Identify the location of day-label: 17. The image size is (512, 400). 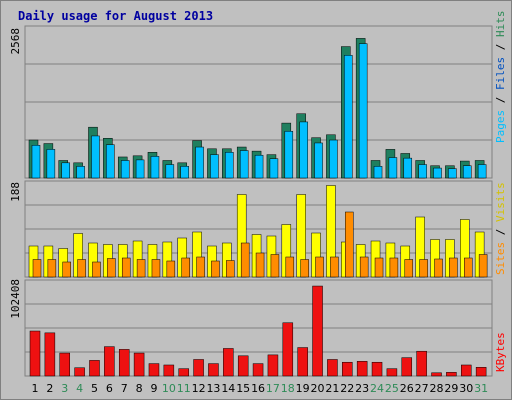
(273, 388).